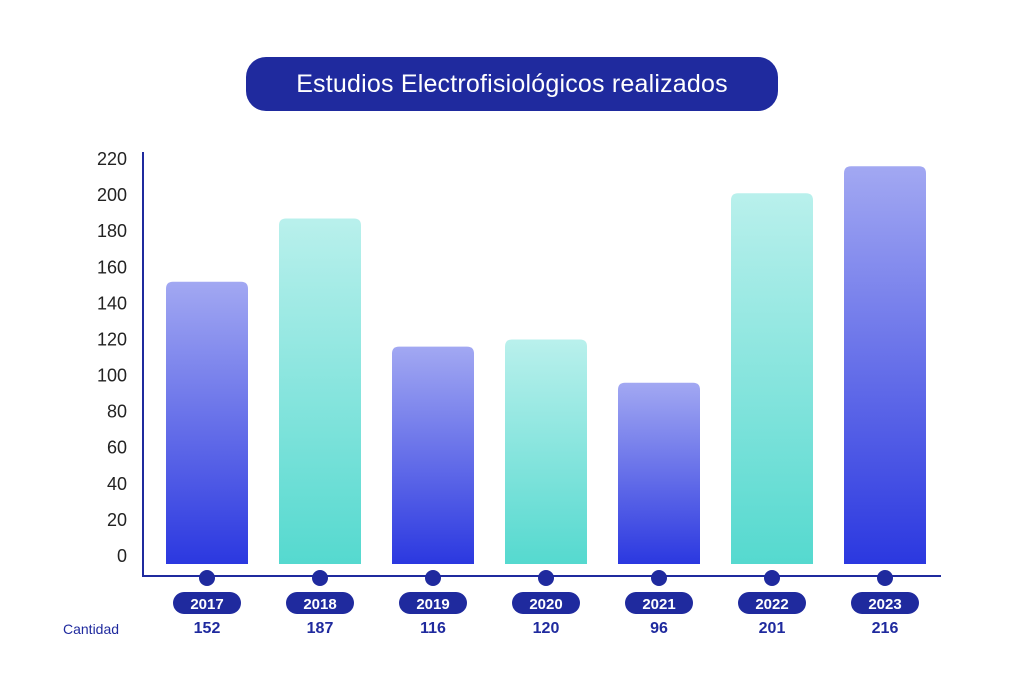 Image resolution: width=1024 pixels, height=696 pixels. I want to click on bar-2022, so click(772, 378).